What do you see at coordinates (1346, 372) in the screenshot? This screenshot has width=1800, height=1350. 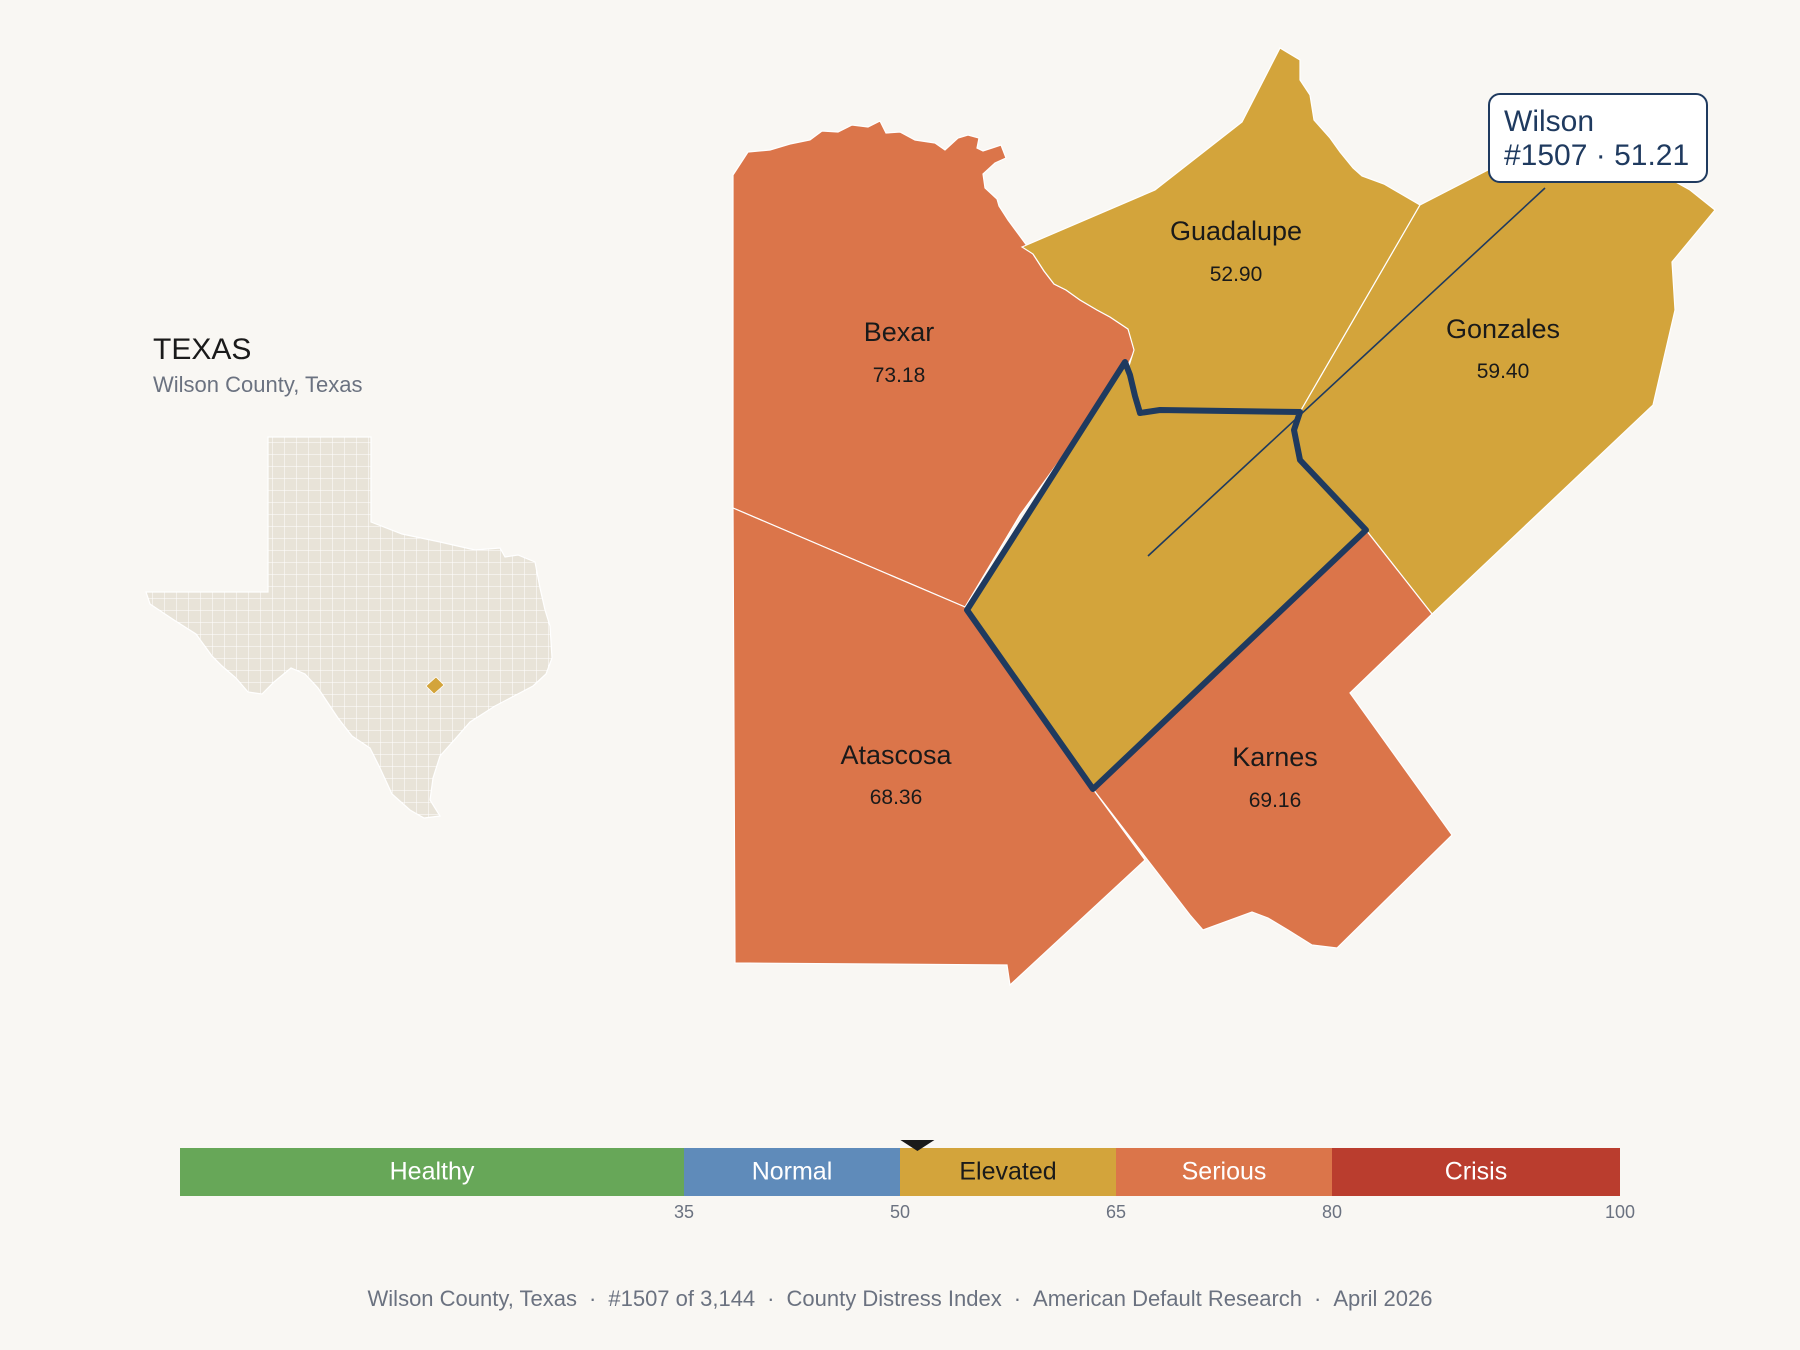 I see `callout-leader-line` at bounding box center [1346, 372].